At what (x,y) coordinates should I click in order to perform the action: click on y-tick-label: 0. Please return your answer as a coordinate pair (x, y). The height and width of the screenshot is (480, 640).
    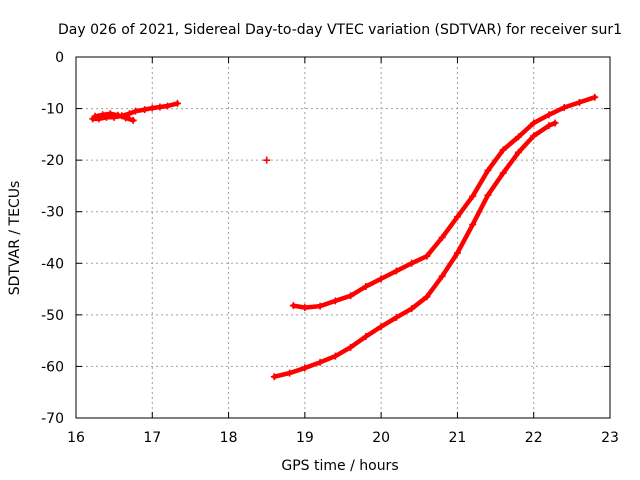
    Looking at the image, I should click on (59, 58).